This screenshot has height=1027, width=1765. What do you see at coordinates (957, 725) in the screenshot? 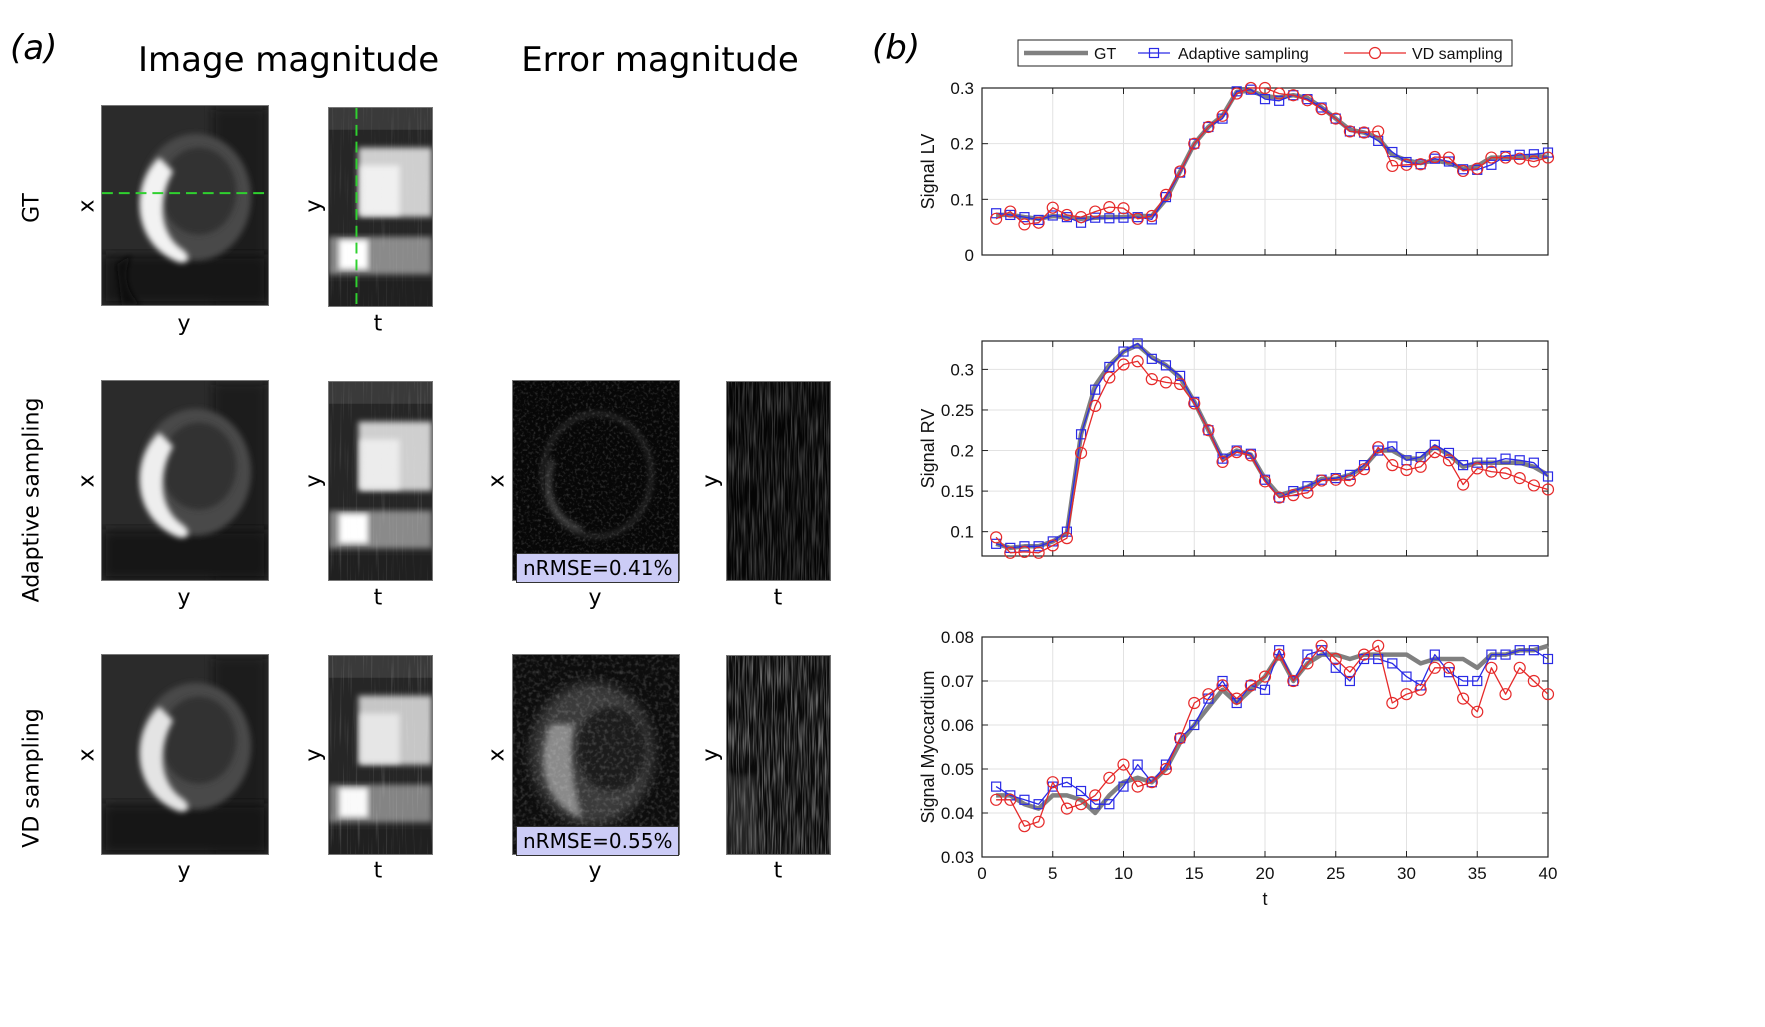
I see `y-tick-label: 0.06` at bounding box center [957, 725].